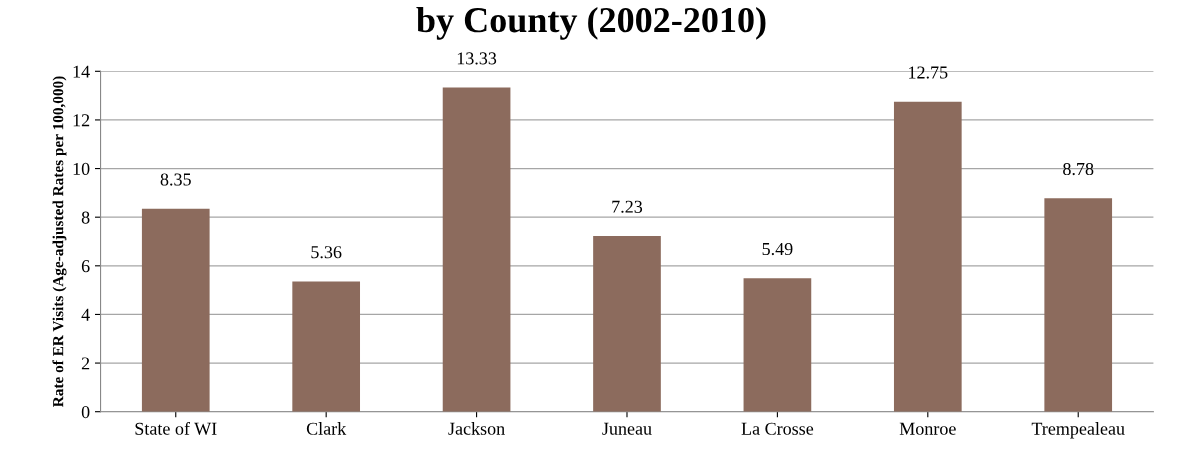 The width and height of the screenshot is (1183, 460). What do you see at coordinates (777, 428) in the screenshot?
I see `x-tick-label: La Crosse` at bounding box center [777, 428].